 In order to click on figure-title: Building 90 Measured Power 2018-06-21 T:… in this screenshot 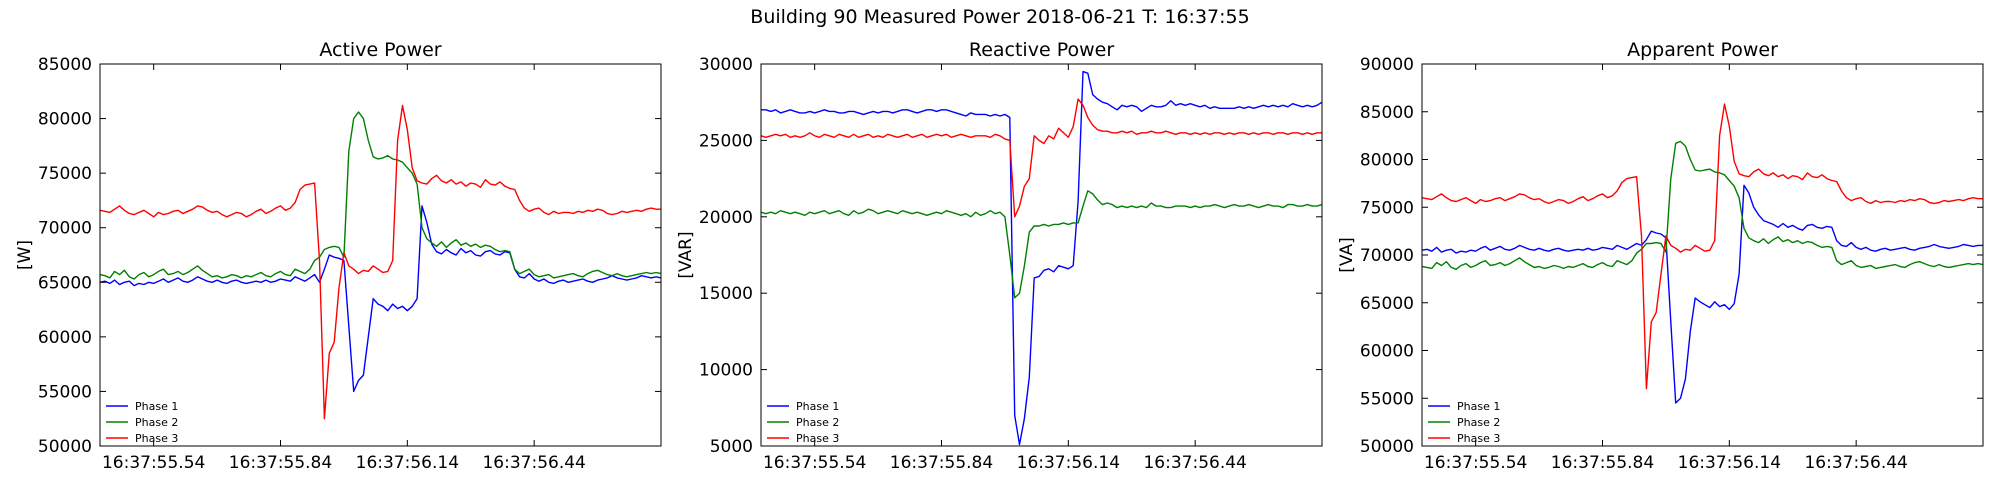, I will do `click(1000, 17)`.